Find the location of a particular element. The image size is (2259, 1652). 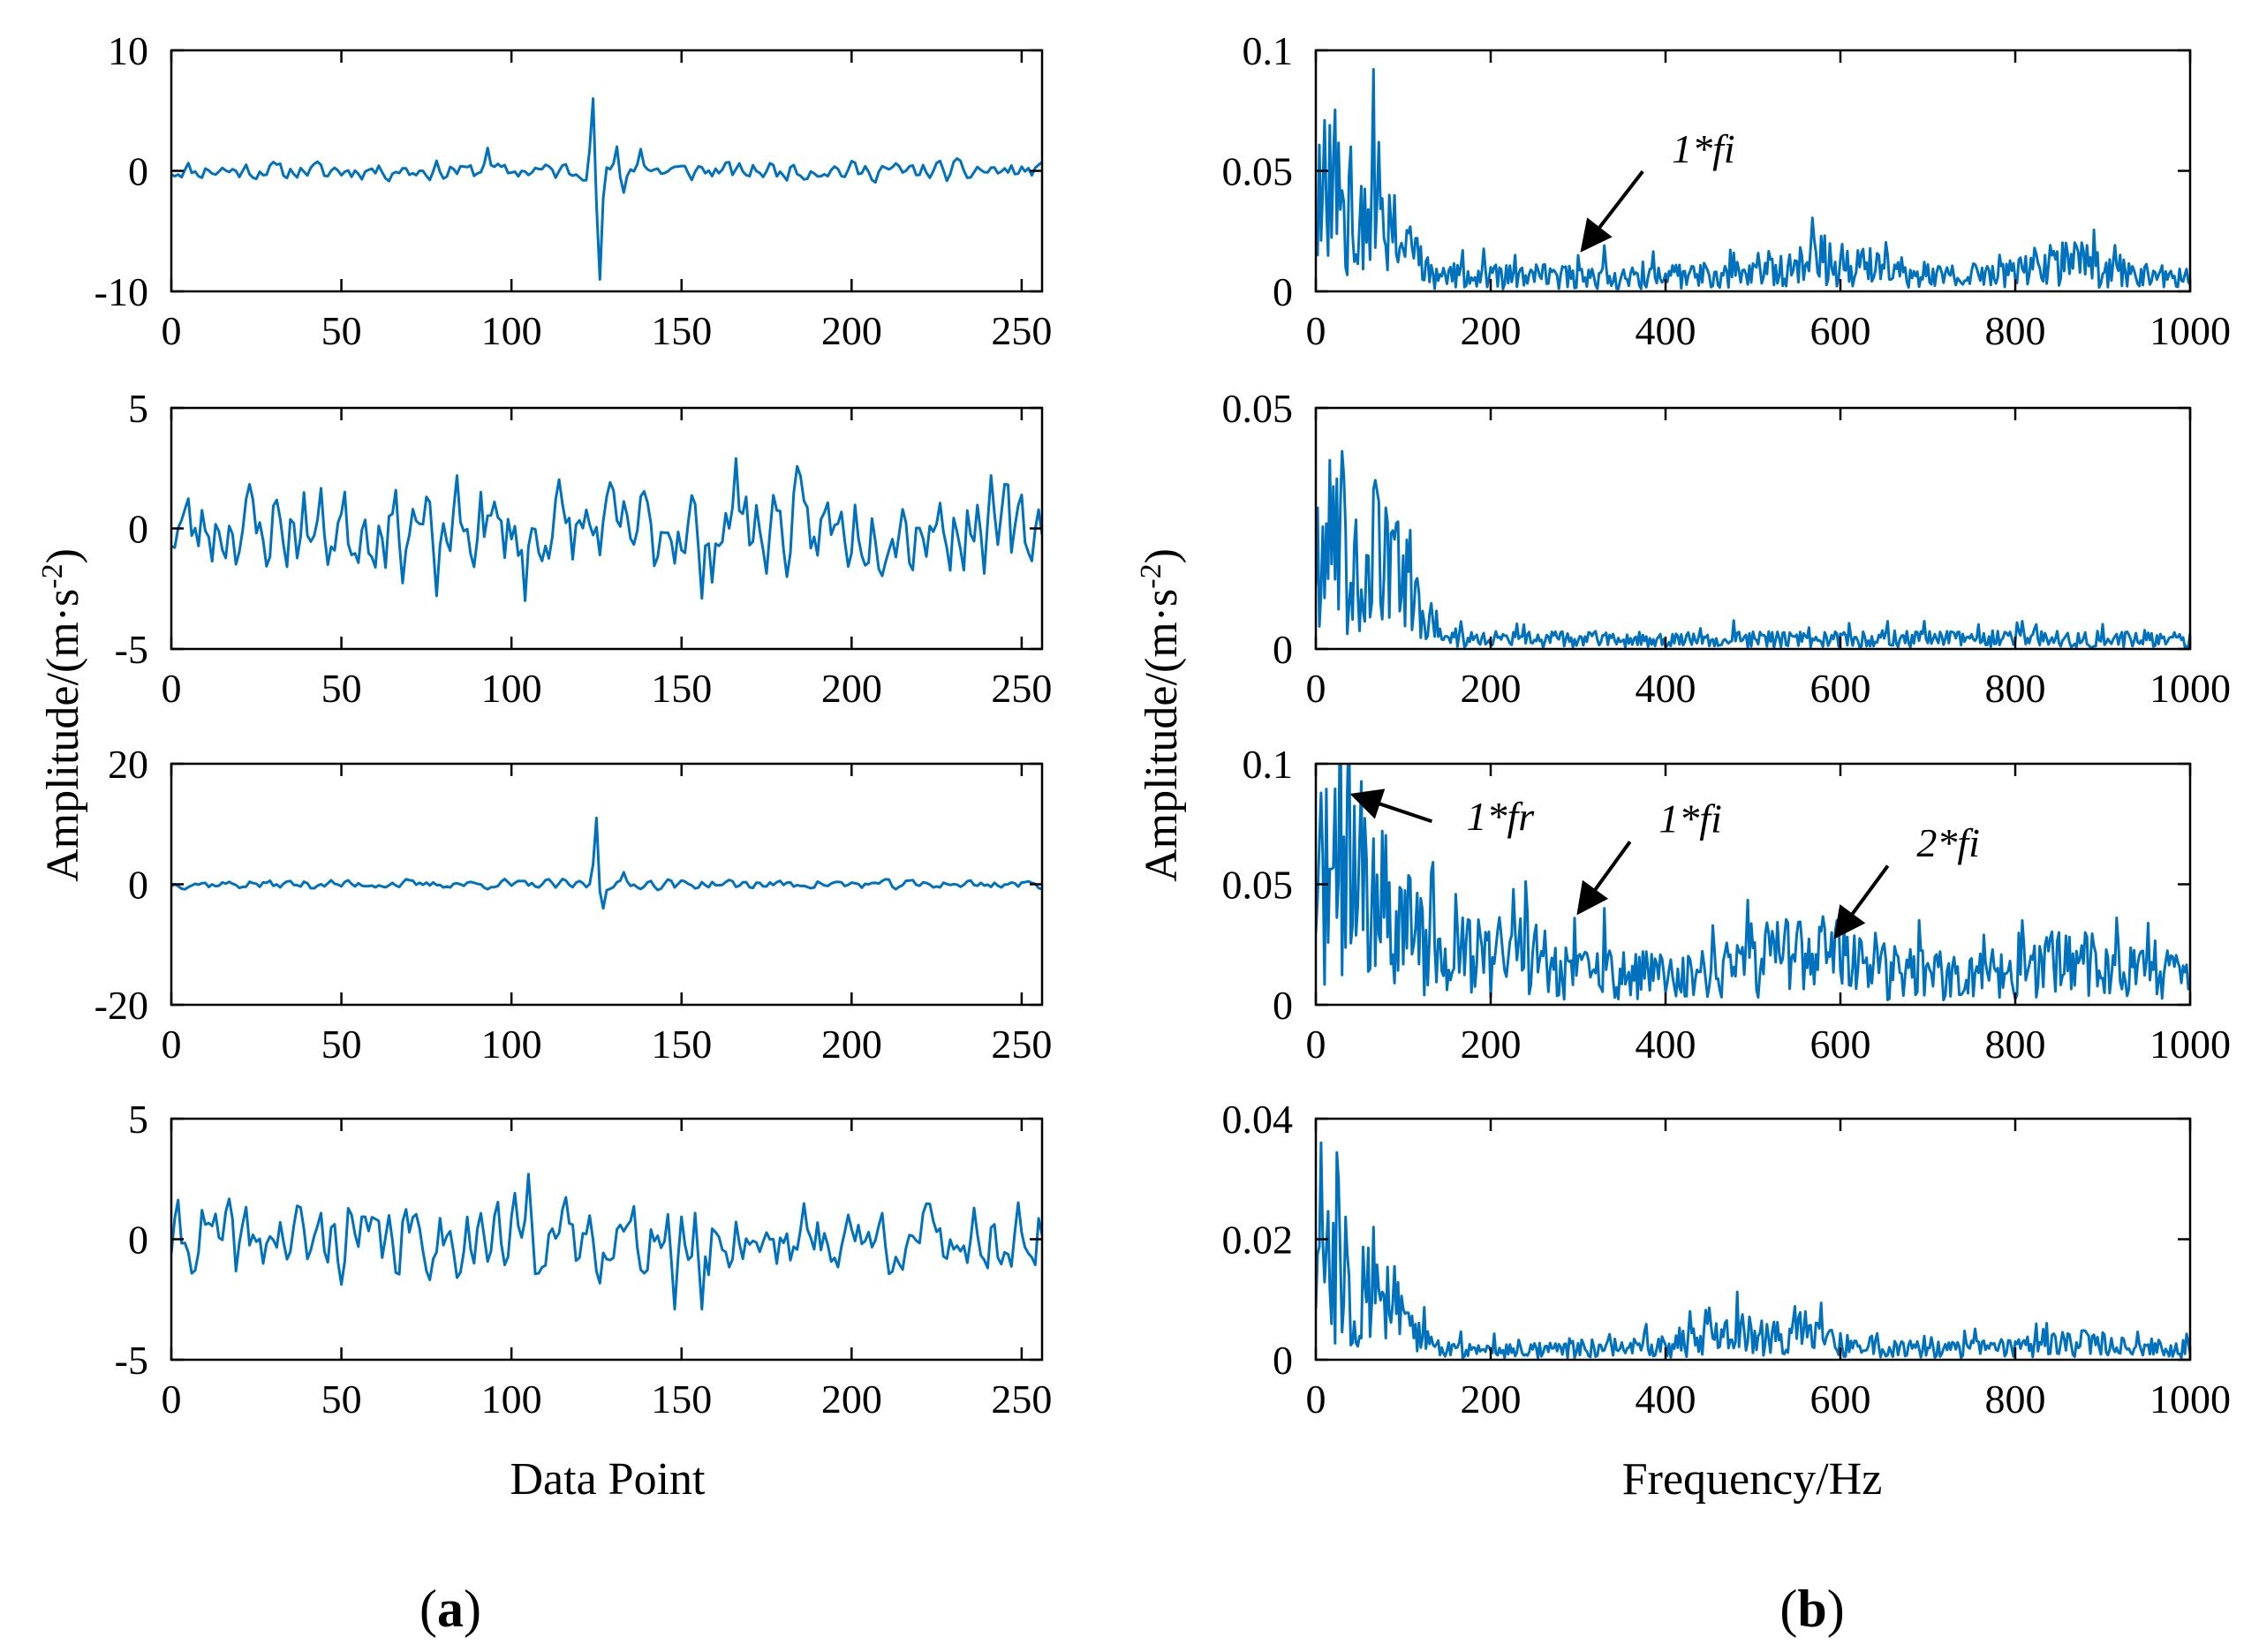

panel-b-close: ) is located at coordinates (1836, 1609).